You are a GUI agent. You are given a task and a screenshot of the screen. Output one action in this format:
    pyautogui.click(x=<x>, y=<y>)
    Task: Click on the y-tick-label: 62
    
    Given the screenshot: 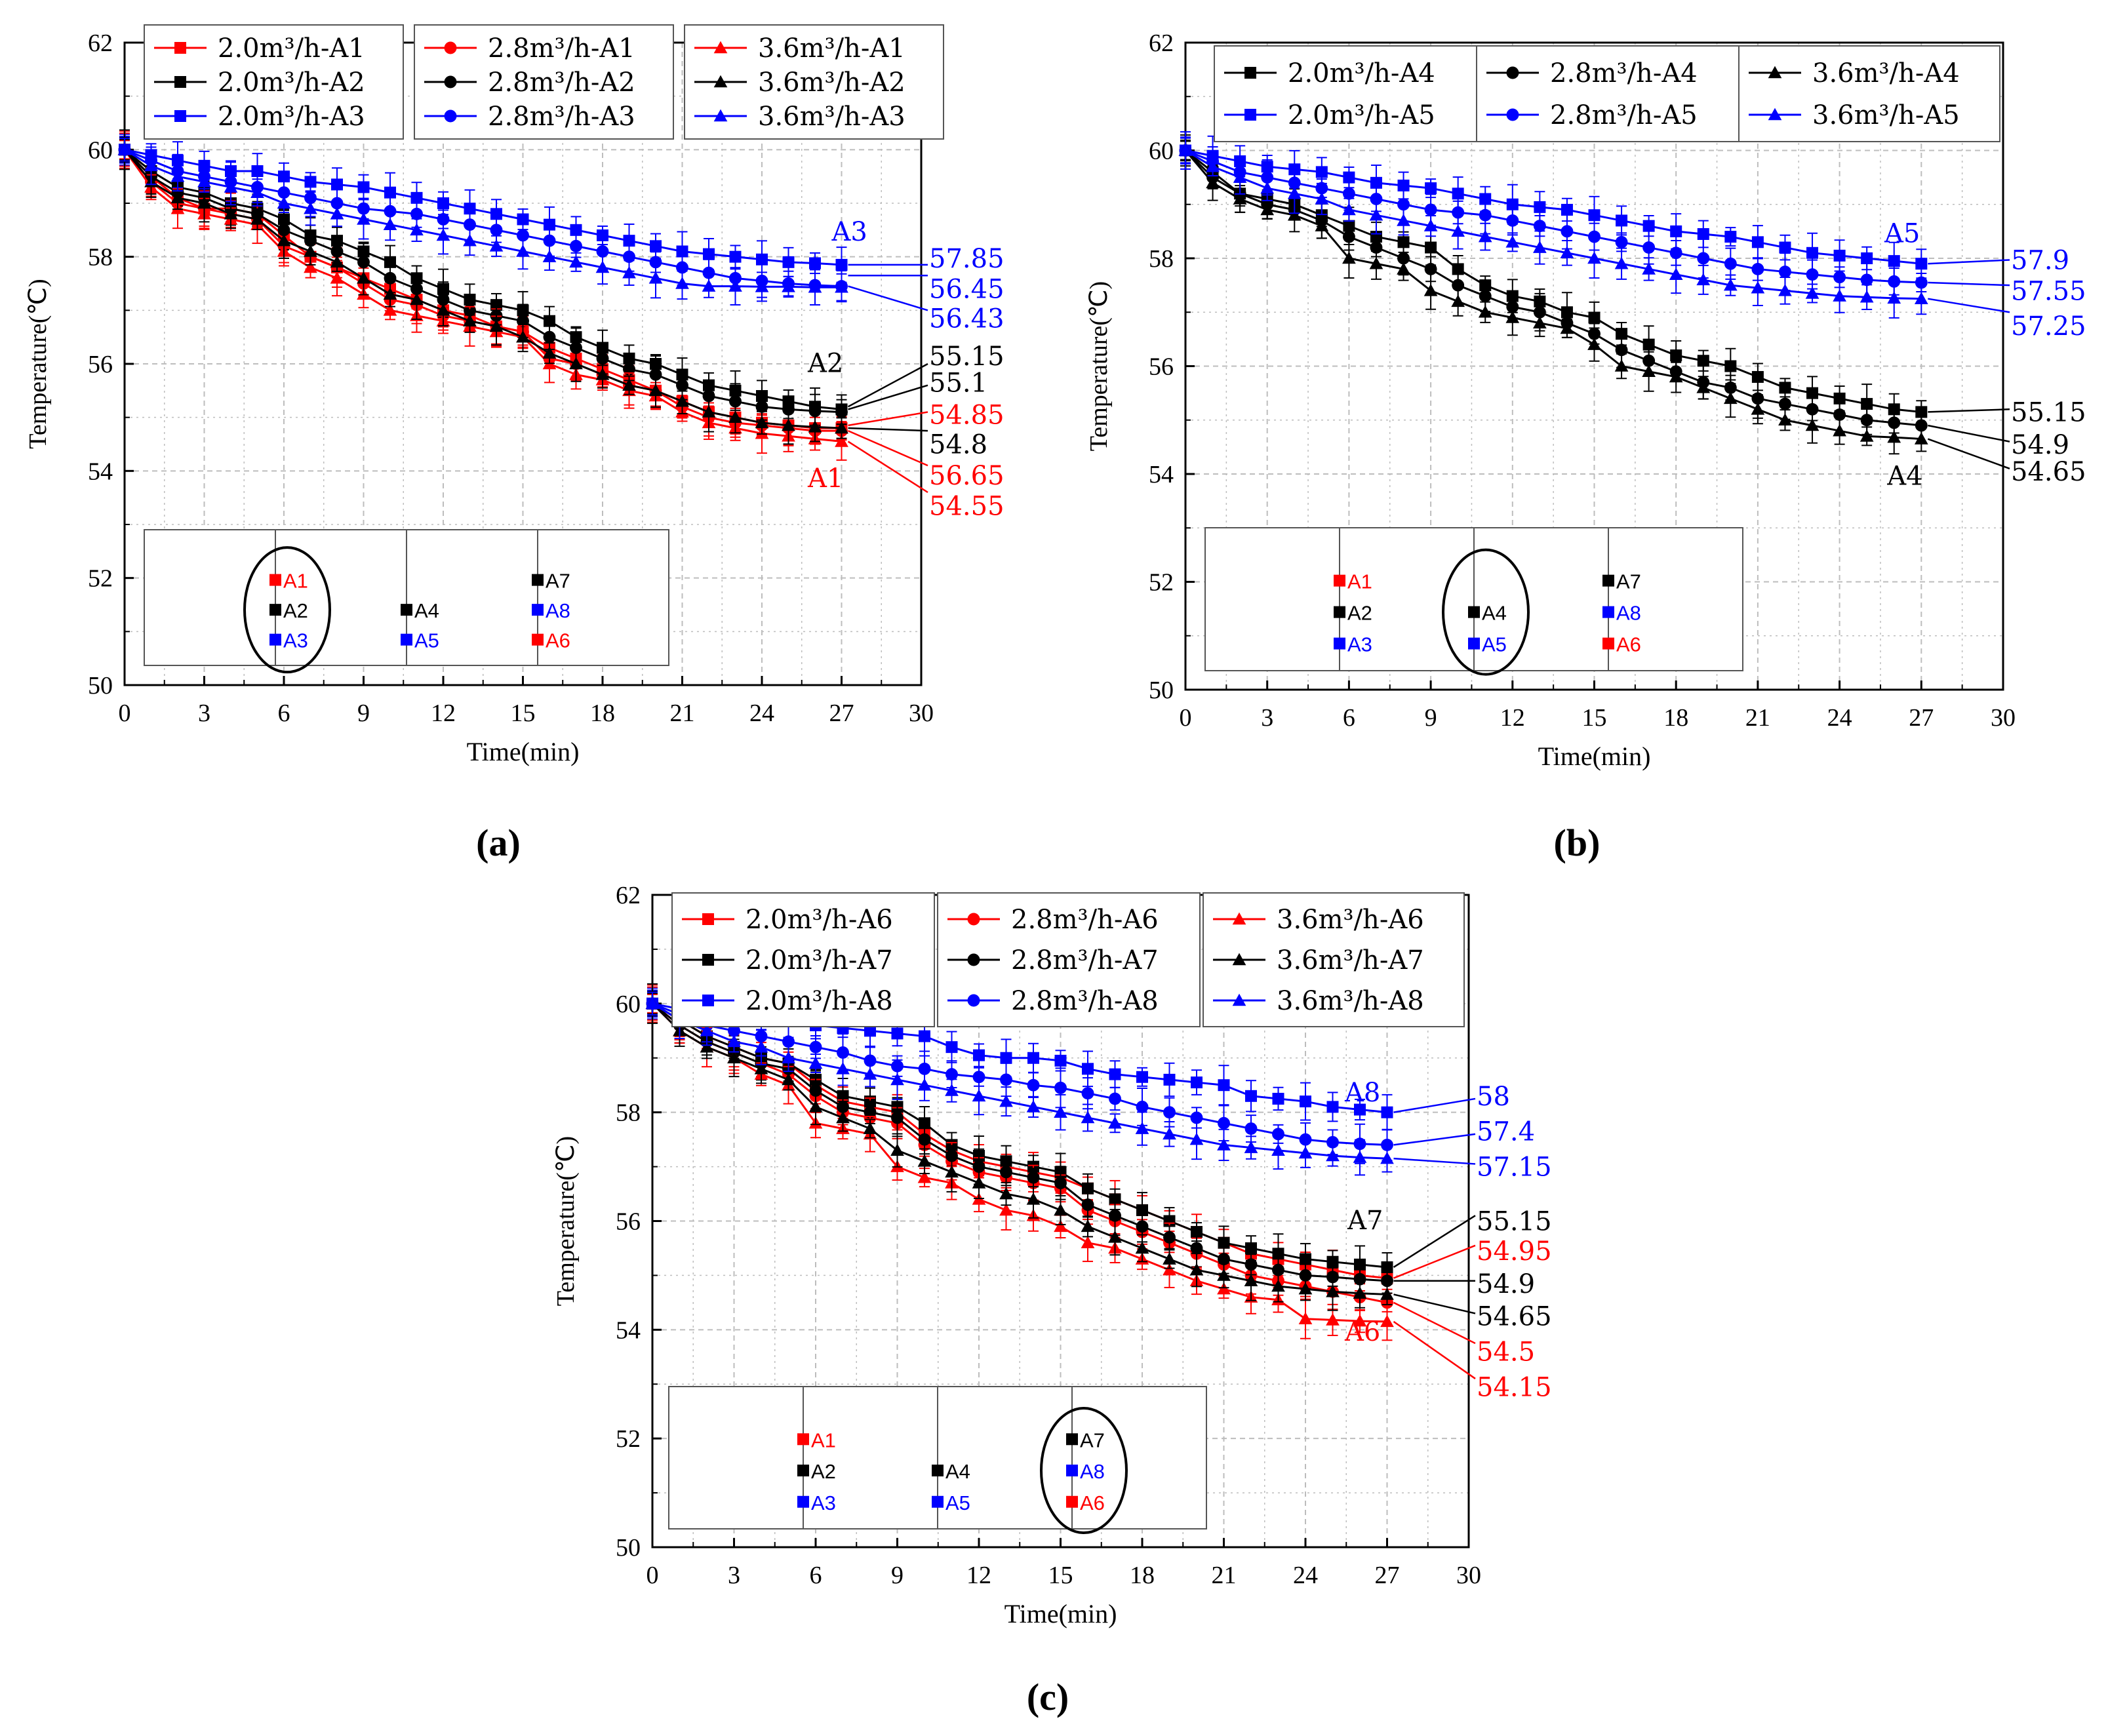 What is the action you would take?
    pyautogui.click(x=1161, y=43)
    